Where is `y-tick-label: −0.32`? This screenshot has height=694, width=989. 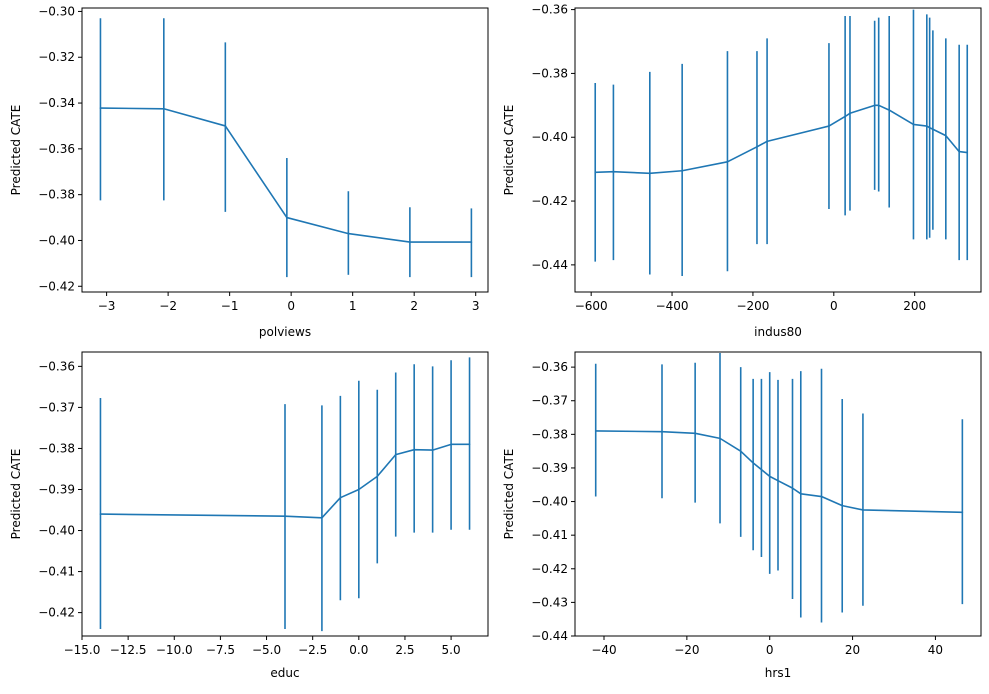
y-tick-label: −0.32 is located at coordinates (56, 57).